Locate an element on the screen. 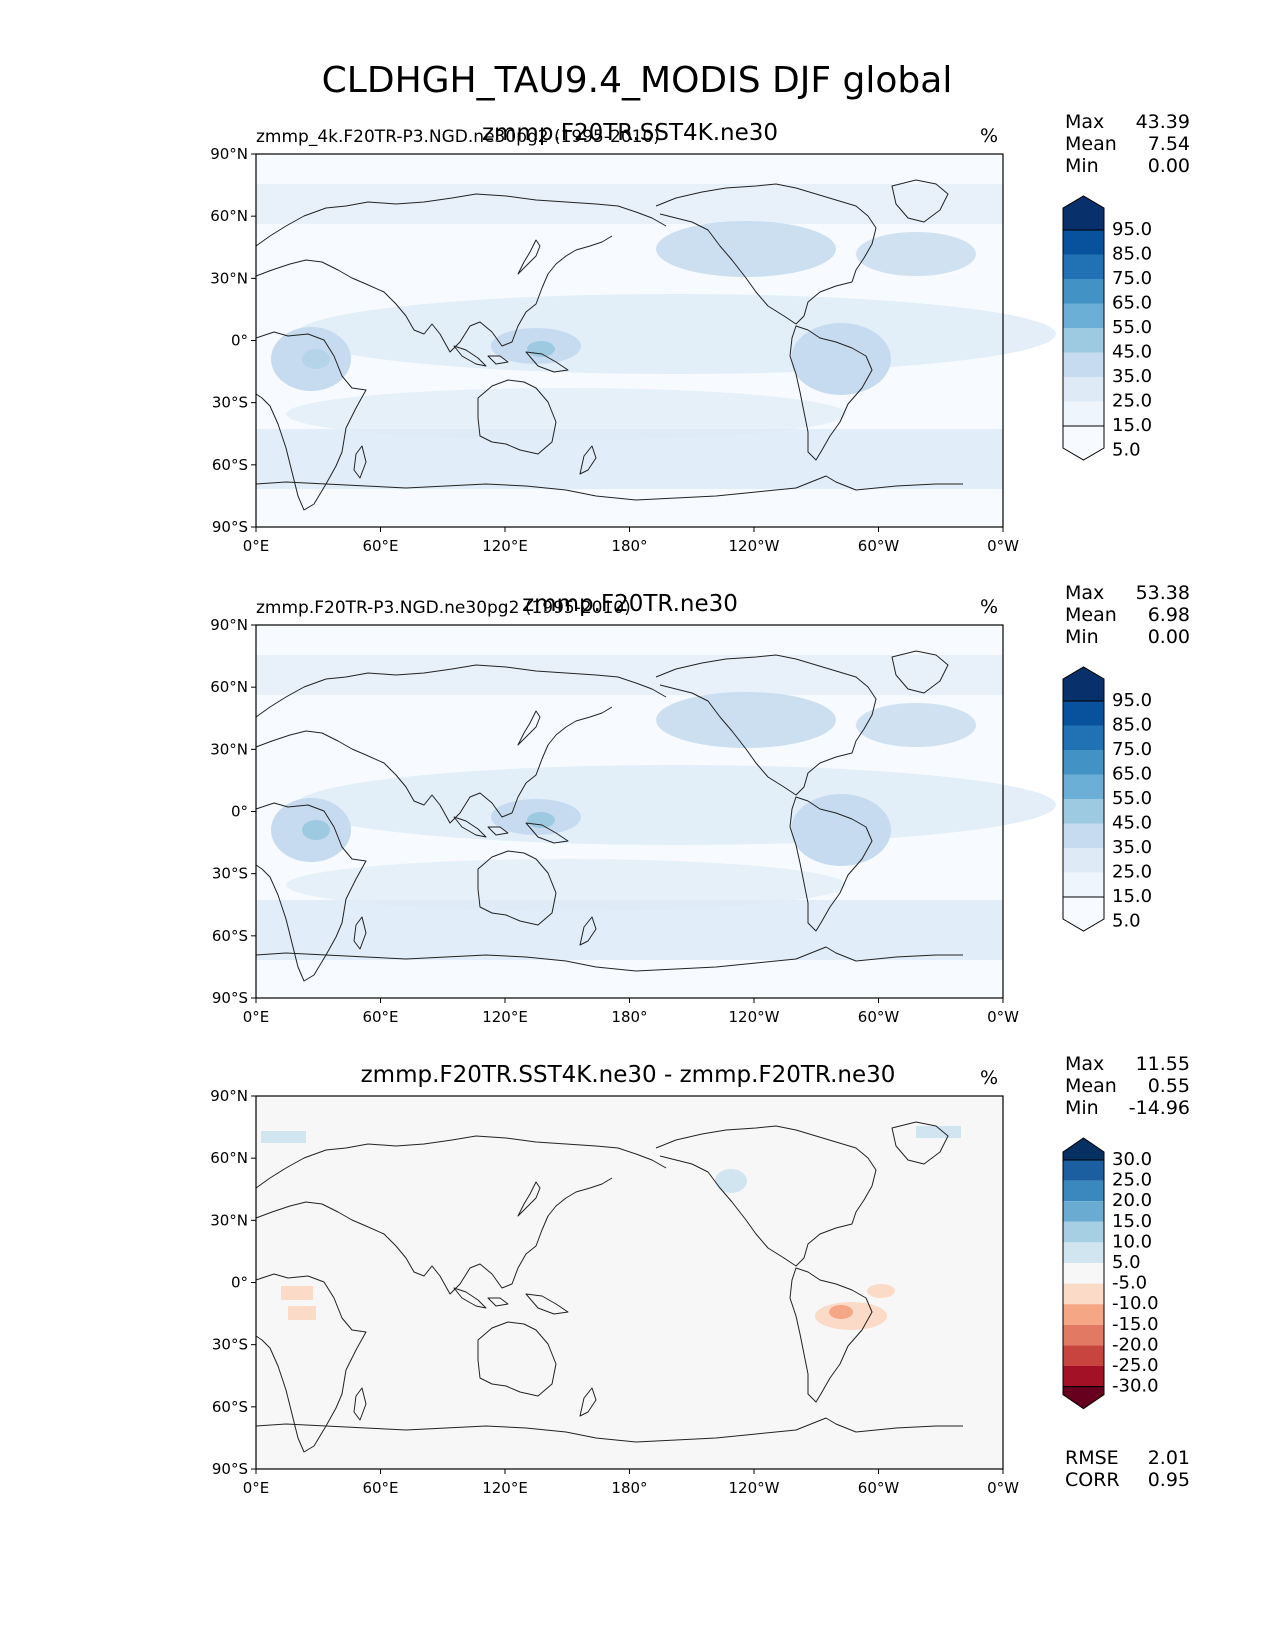 The height and width of the screenshot is (1650, 1275). x-tick-label: 120°E is located at coordinates (505, 546).